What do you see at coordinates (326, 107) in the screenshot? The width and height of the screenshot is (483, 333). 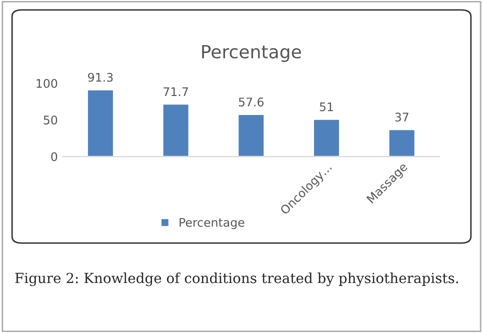 I see `data-label: 51` at bounding box center [326, 107].